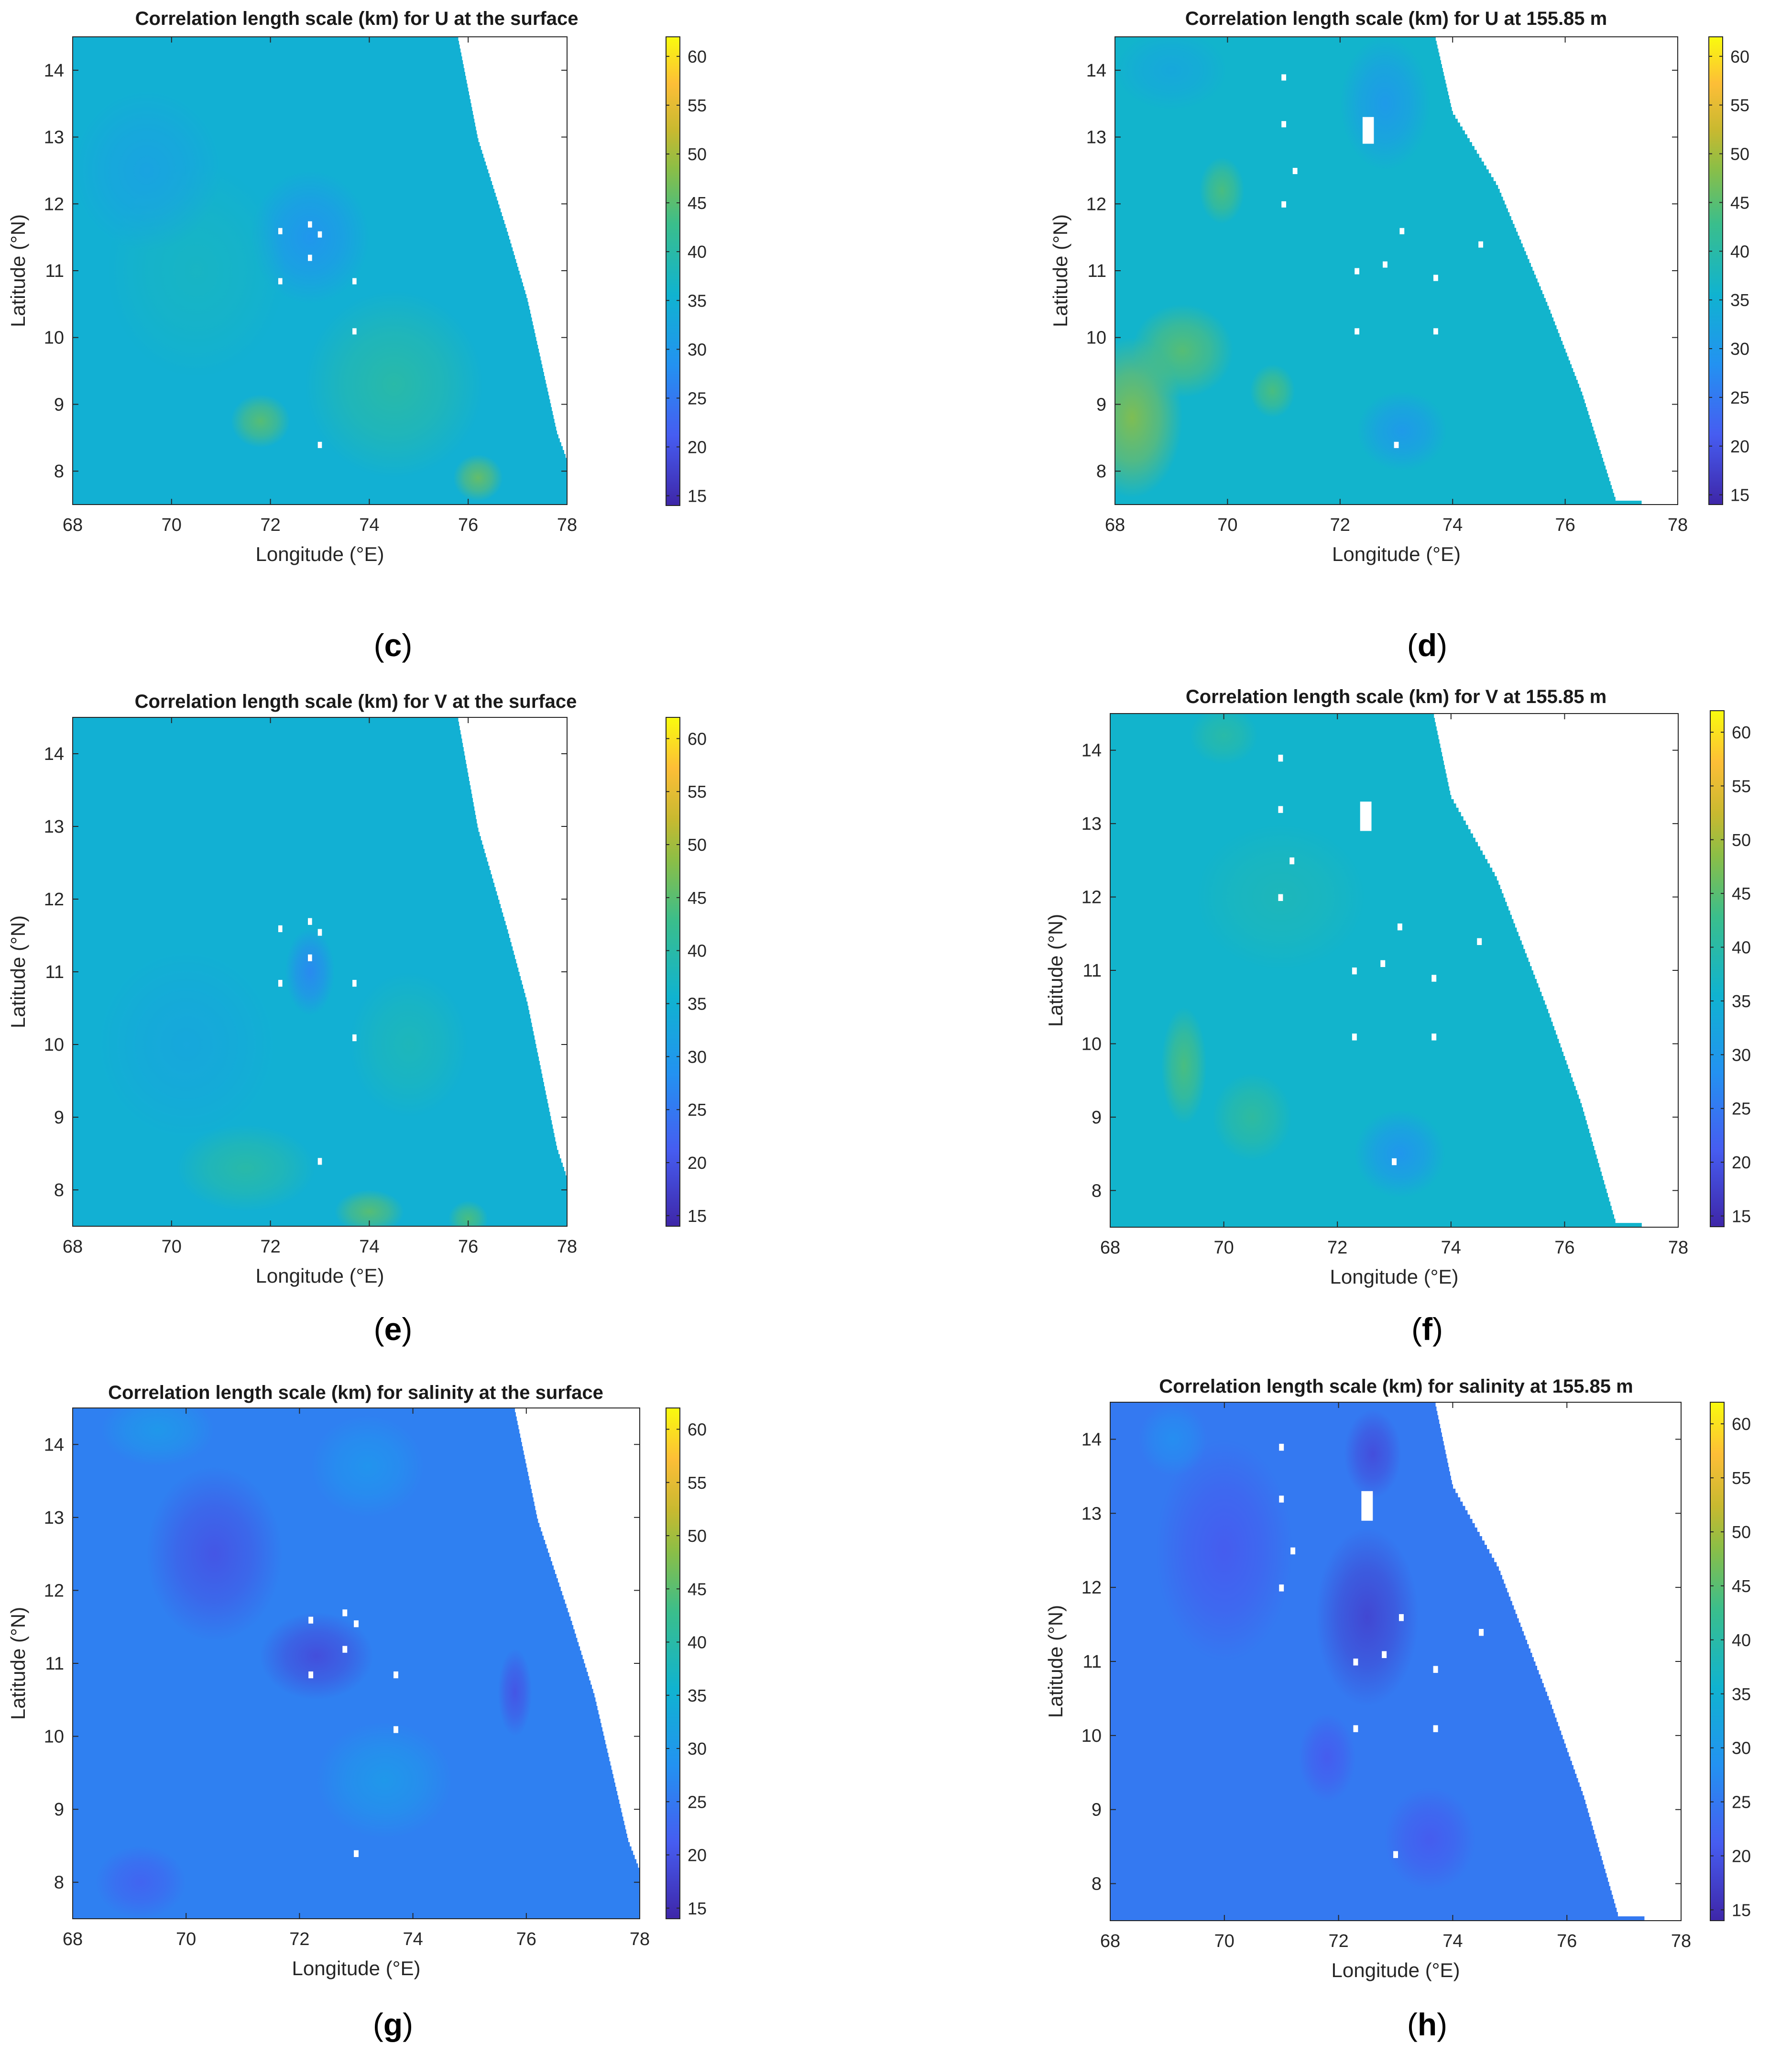 The image size is (1792, 2056). Describe the element at coordinates (697, 1536) in the screenshot. I see `colorbar-tick-label: 50` at that location.